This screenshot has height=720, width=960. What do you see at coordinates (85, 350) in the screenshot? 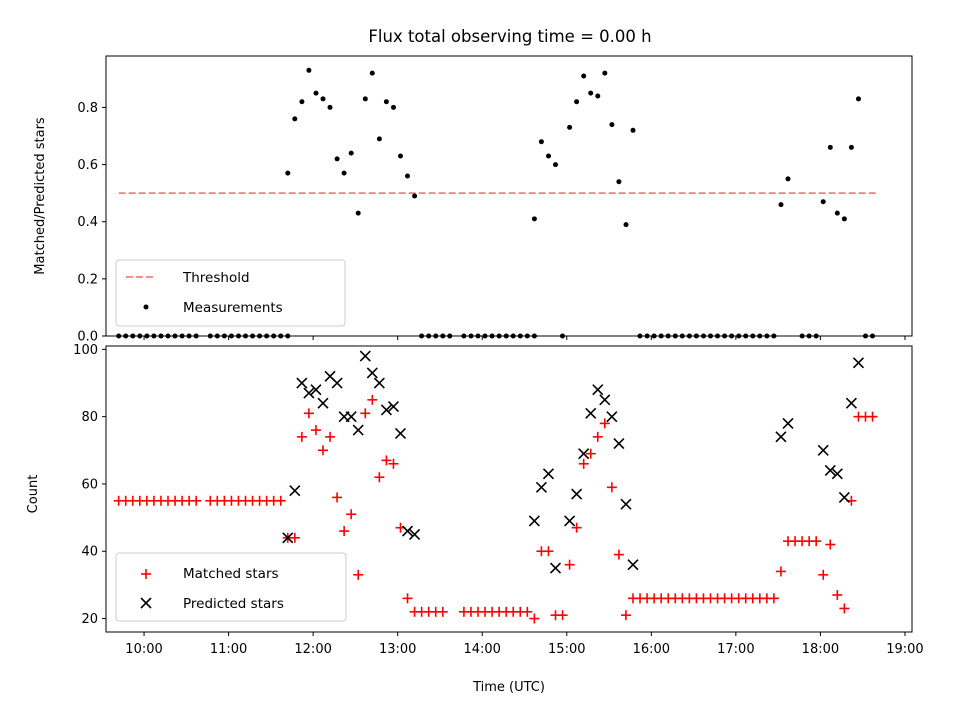
I see `count-y-tick-label: 100` at bounding box center [85, 350].